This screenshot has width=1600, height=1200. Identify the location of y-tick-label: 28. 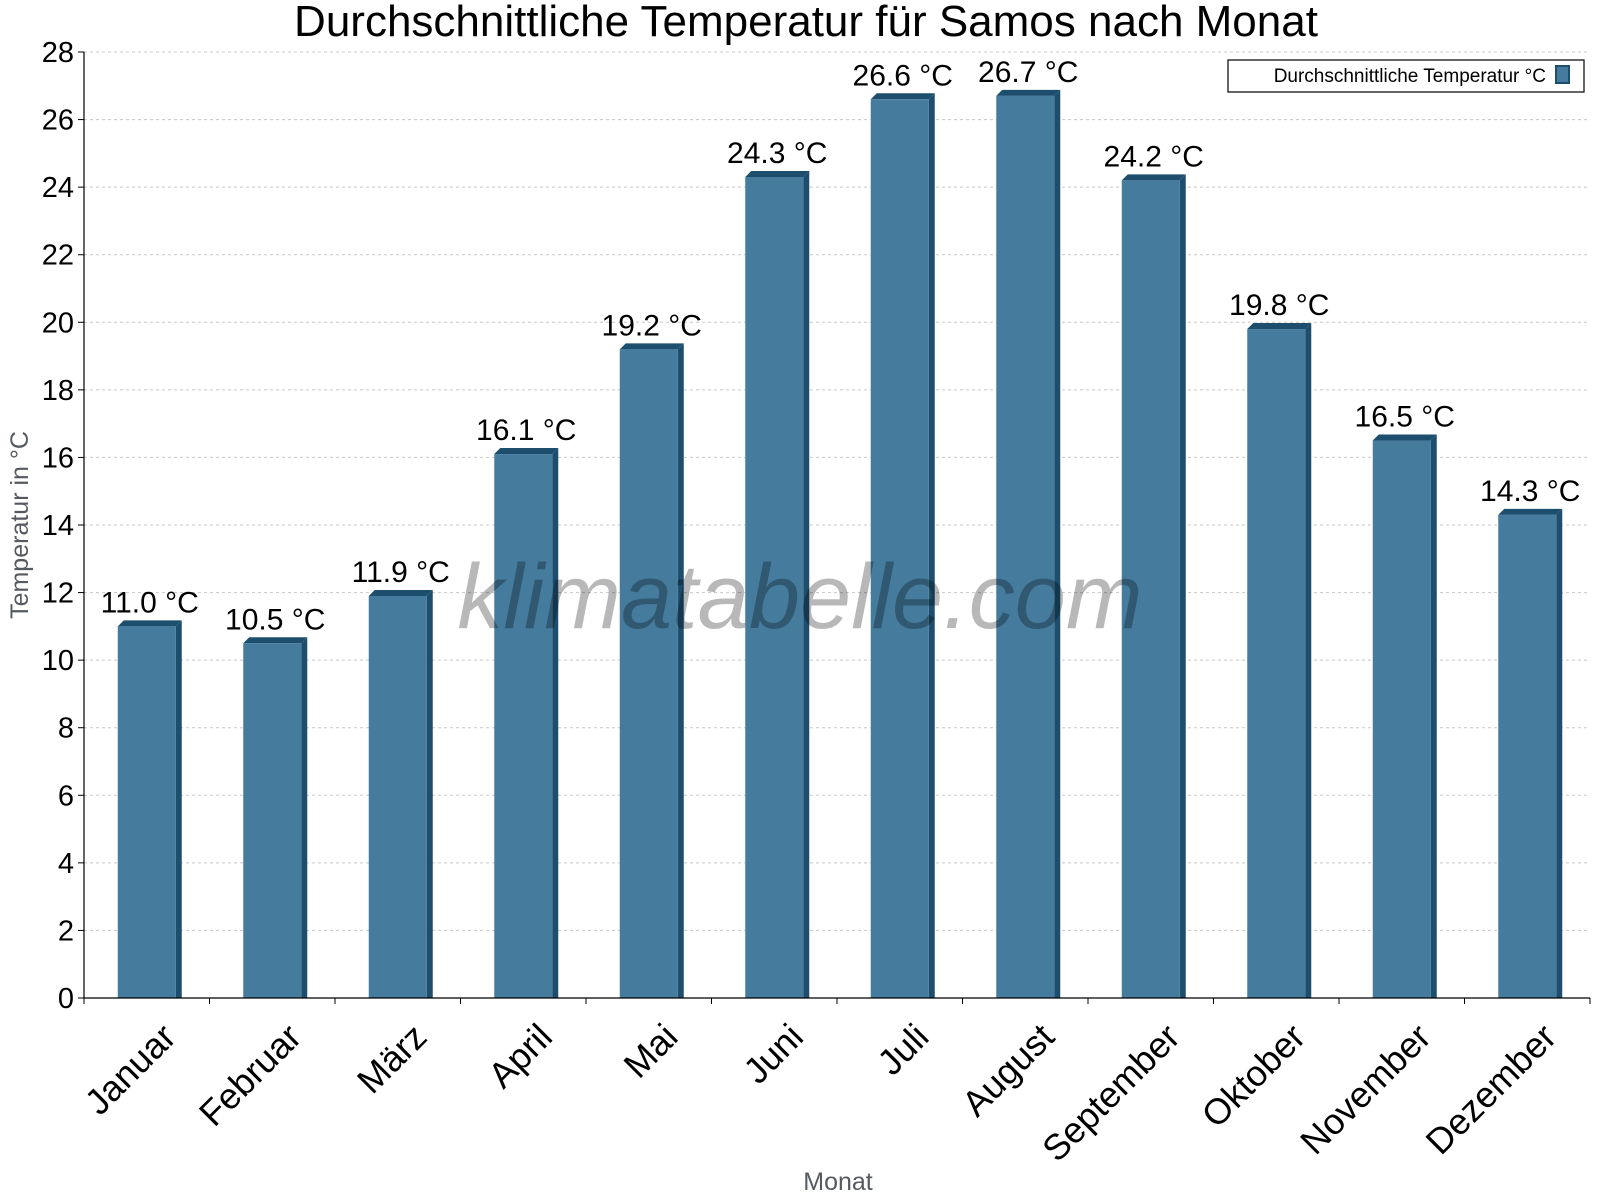
(58, 53).